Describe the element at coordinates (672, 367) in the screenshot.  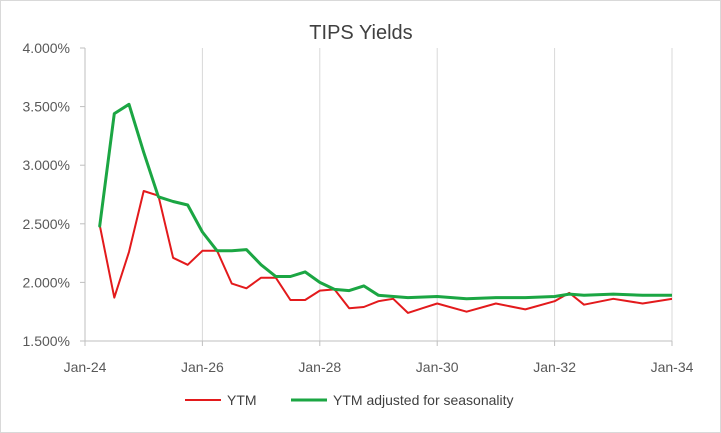
I see `x-tick-label: Jan-34` at that location.